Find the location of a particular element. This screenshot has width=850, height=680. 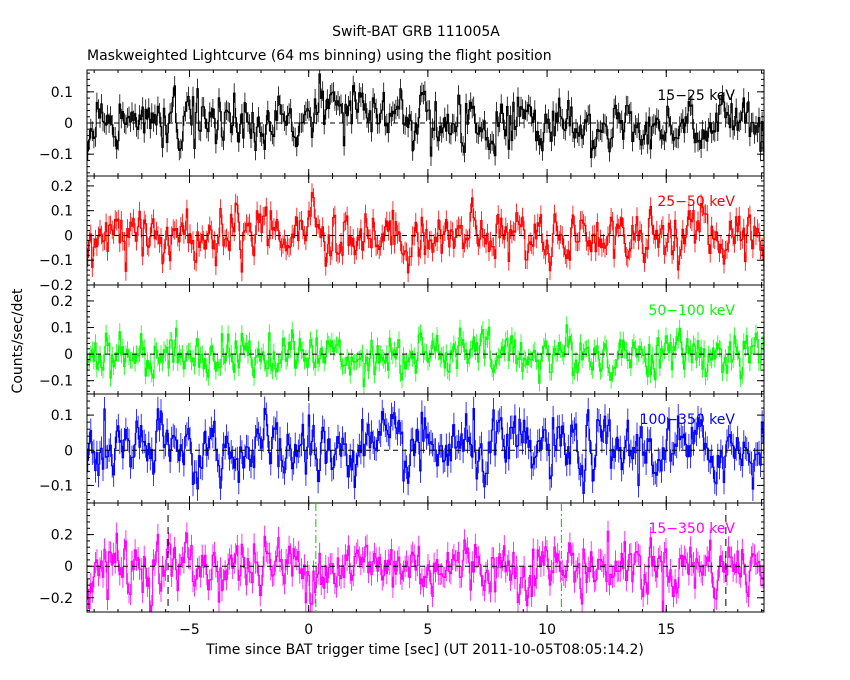

x-tick-label: 10 is located at coordinates (547, 630).